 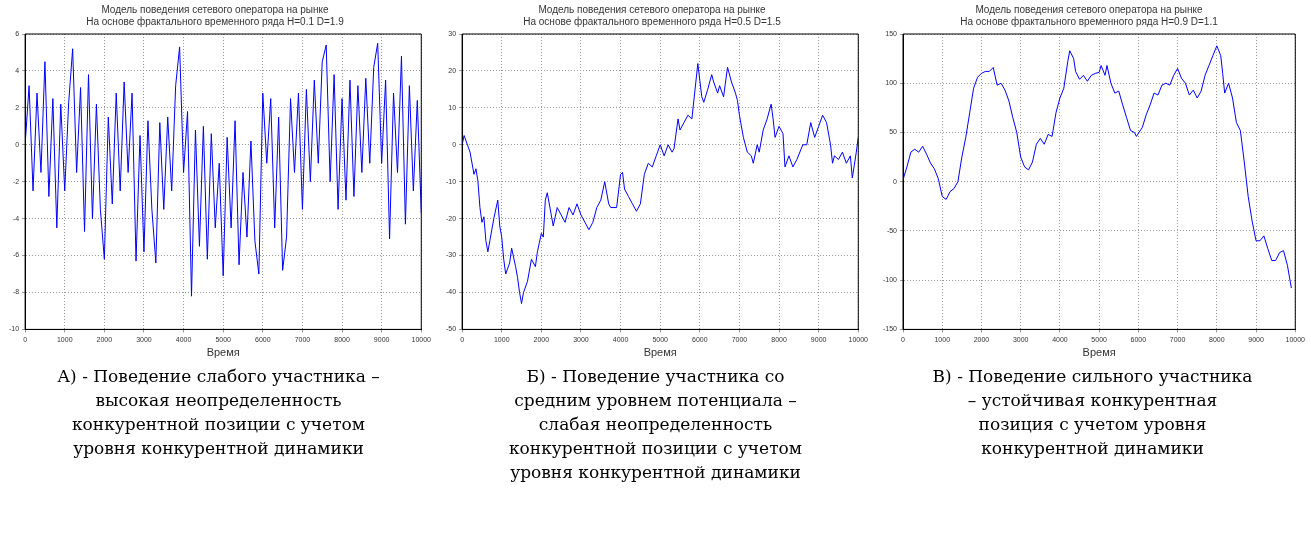 What do you see at coordinates (214, 21) in the screenshot?
I see `chart-subtitle: На основе фрактального временного ряда H=0.1 D=1.9` at bounding box center [214, 21].